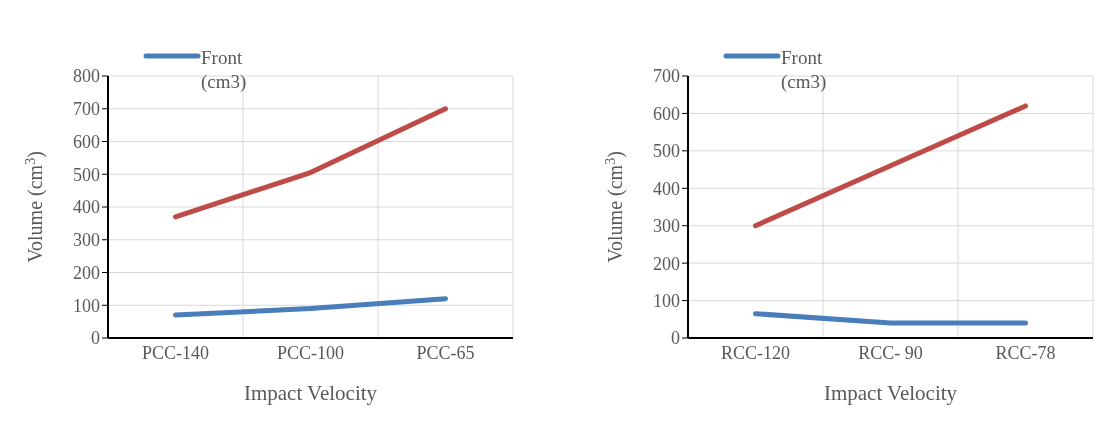 This screenshot has width=1107, height=425. What do you see at coordinates (890, 352) in the screenshot?
I see `x-tick-label: RCC- 90` at bounding box center [890, 352].